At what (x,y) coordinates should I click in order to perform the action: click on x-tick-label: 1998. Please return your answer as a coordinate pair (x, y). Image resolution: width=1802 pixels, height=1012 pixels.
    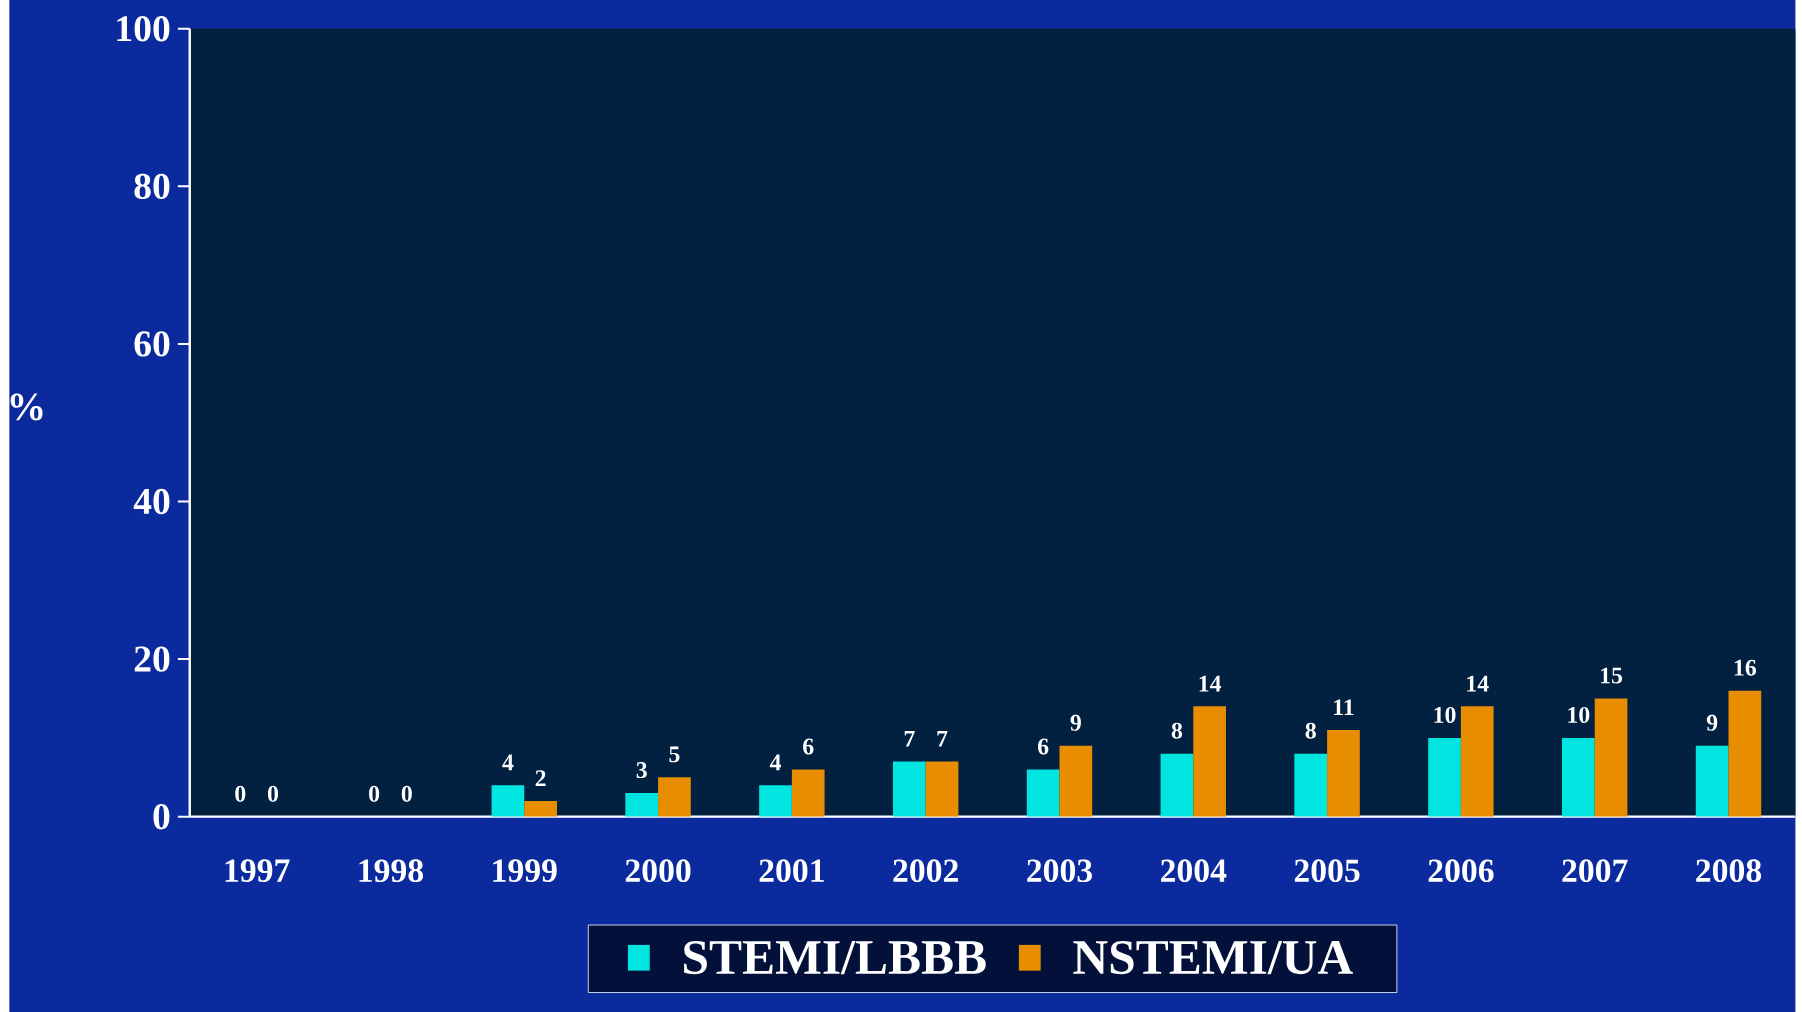
    Looking at the image, I should click on (391, 871).